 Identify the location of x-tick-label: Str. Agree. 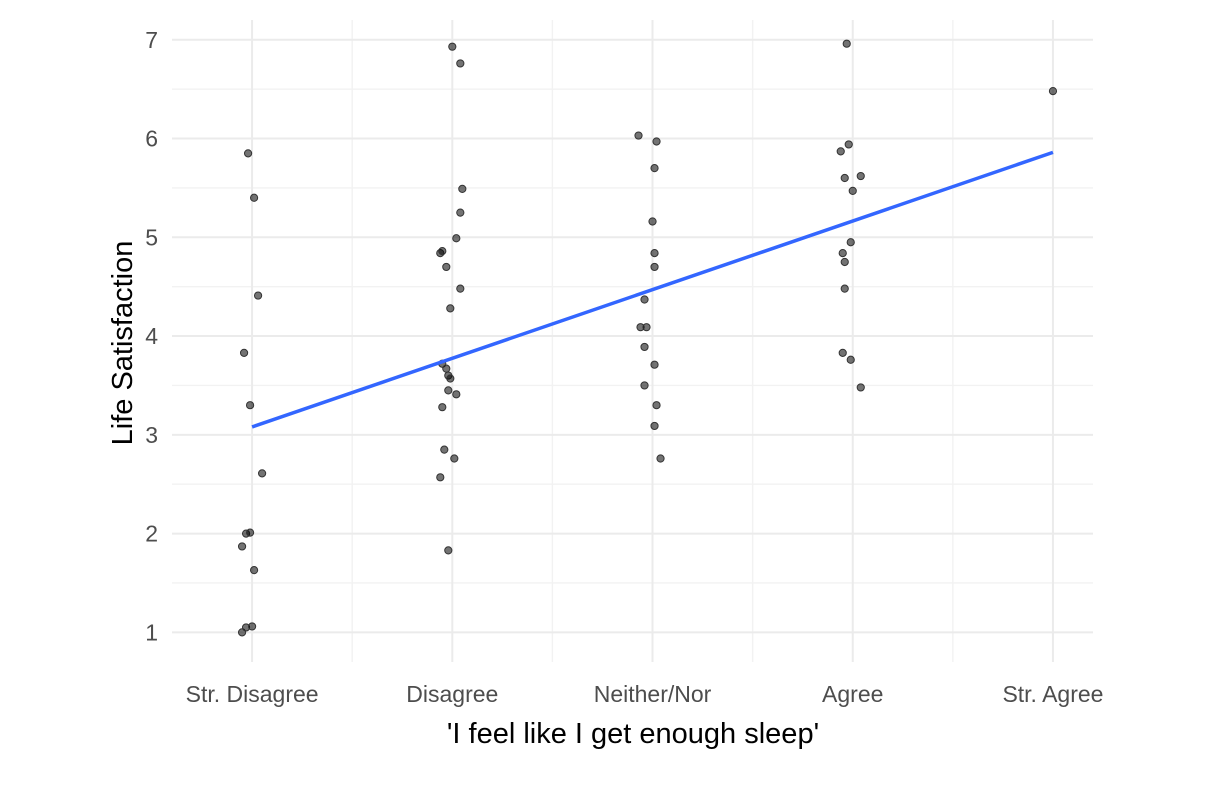
(1052, 694).